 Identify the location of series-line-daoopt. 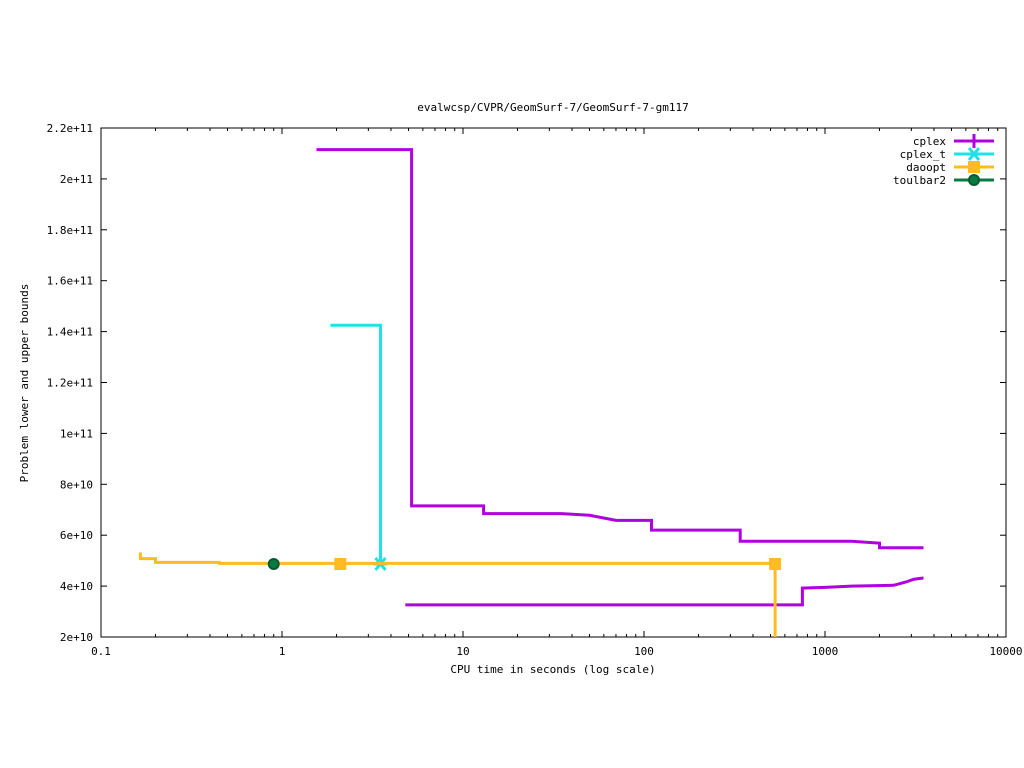
(457, 594).